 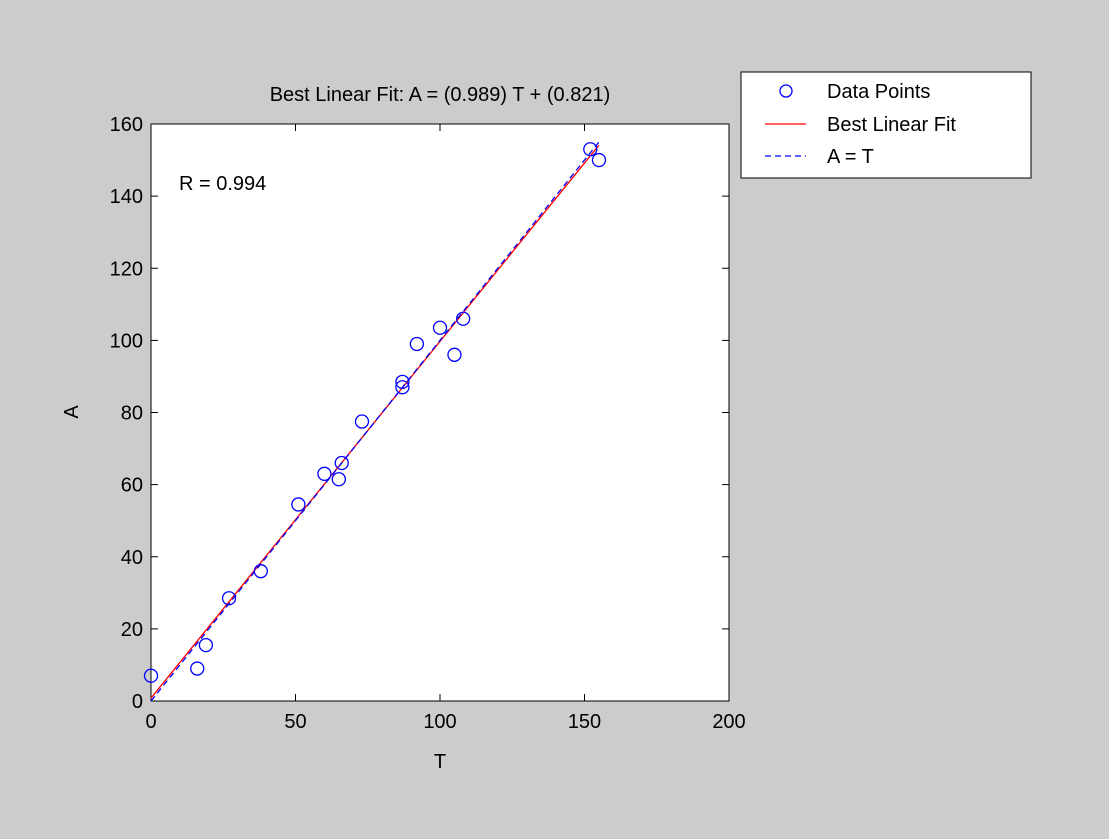 What do you see at coordinates (132, 414) in the screenshot?
I see `y-tick-label: 80` at bounding box center [132, 414].